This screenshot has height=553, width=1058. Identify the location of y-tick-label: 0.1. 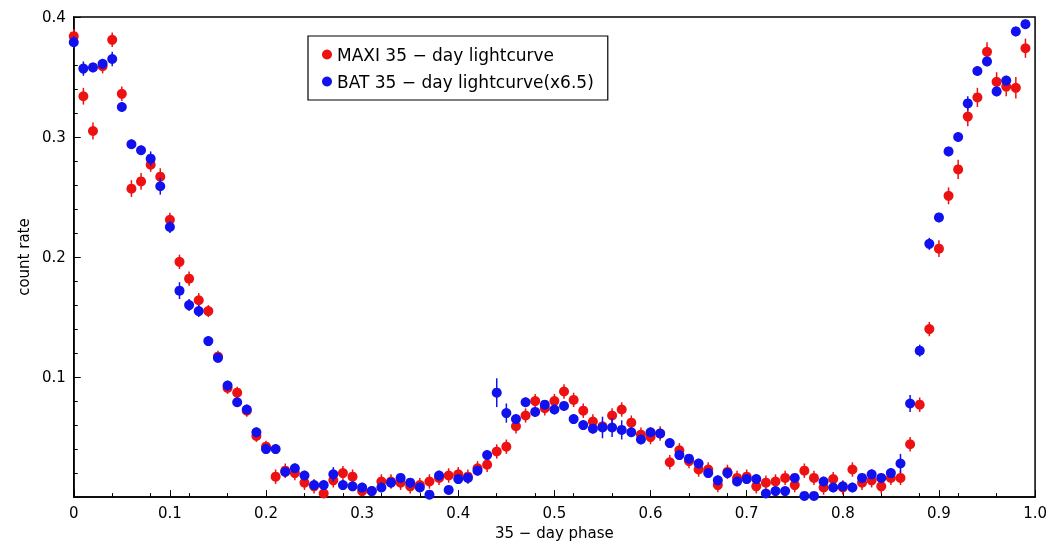
(53, 377).